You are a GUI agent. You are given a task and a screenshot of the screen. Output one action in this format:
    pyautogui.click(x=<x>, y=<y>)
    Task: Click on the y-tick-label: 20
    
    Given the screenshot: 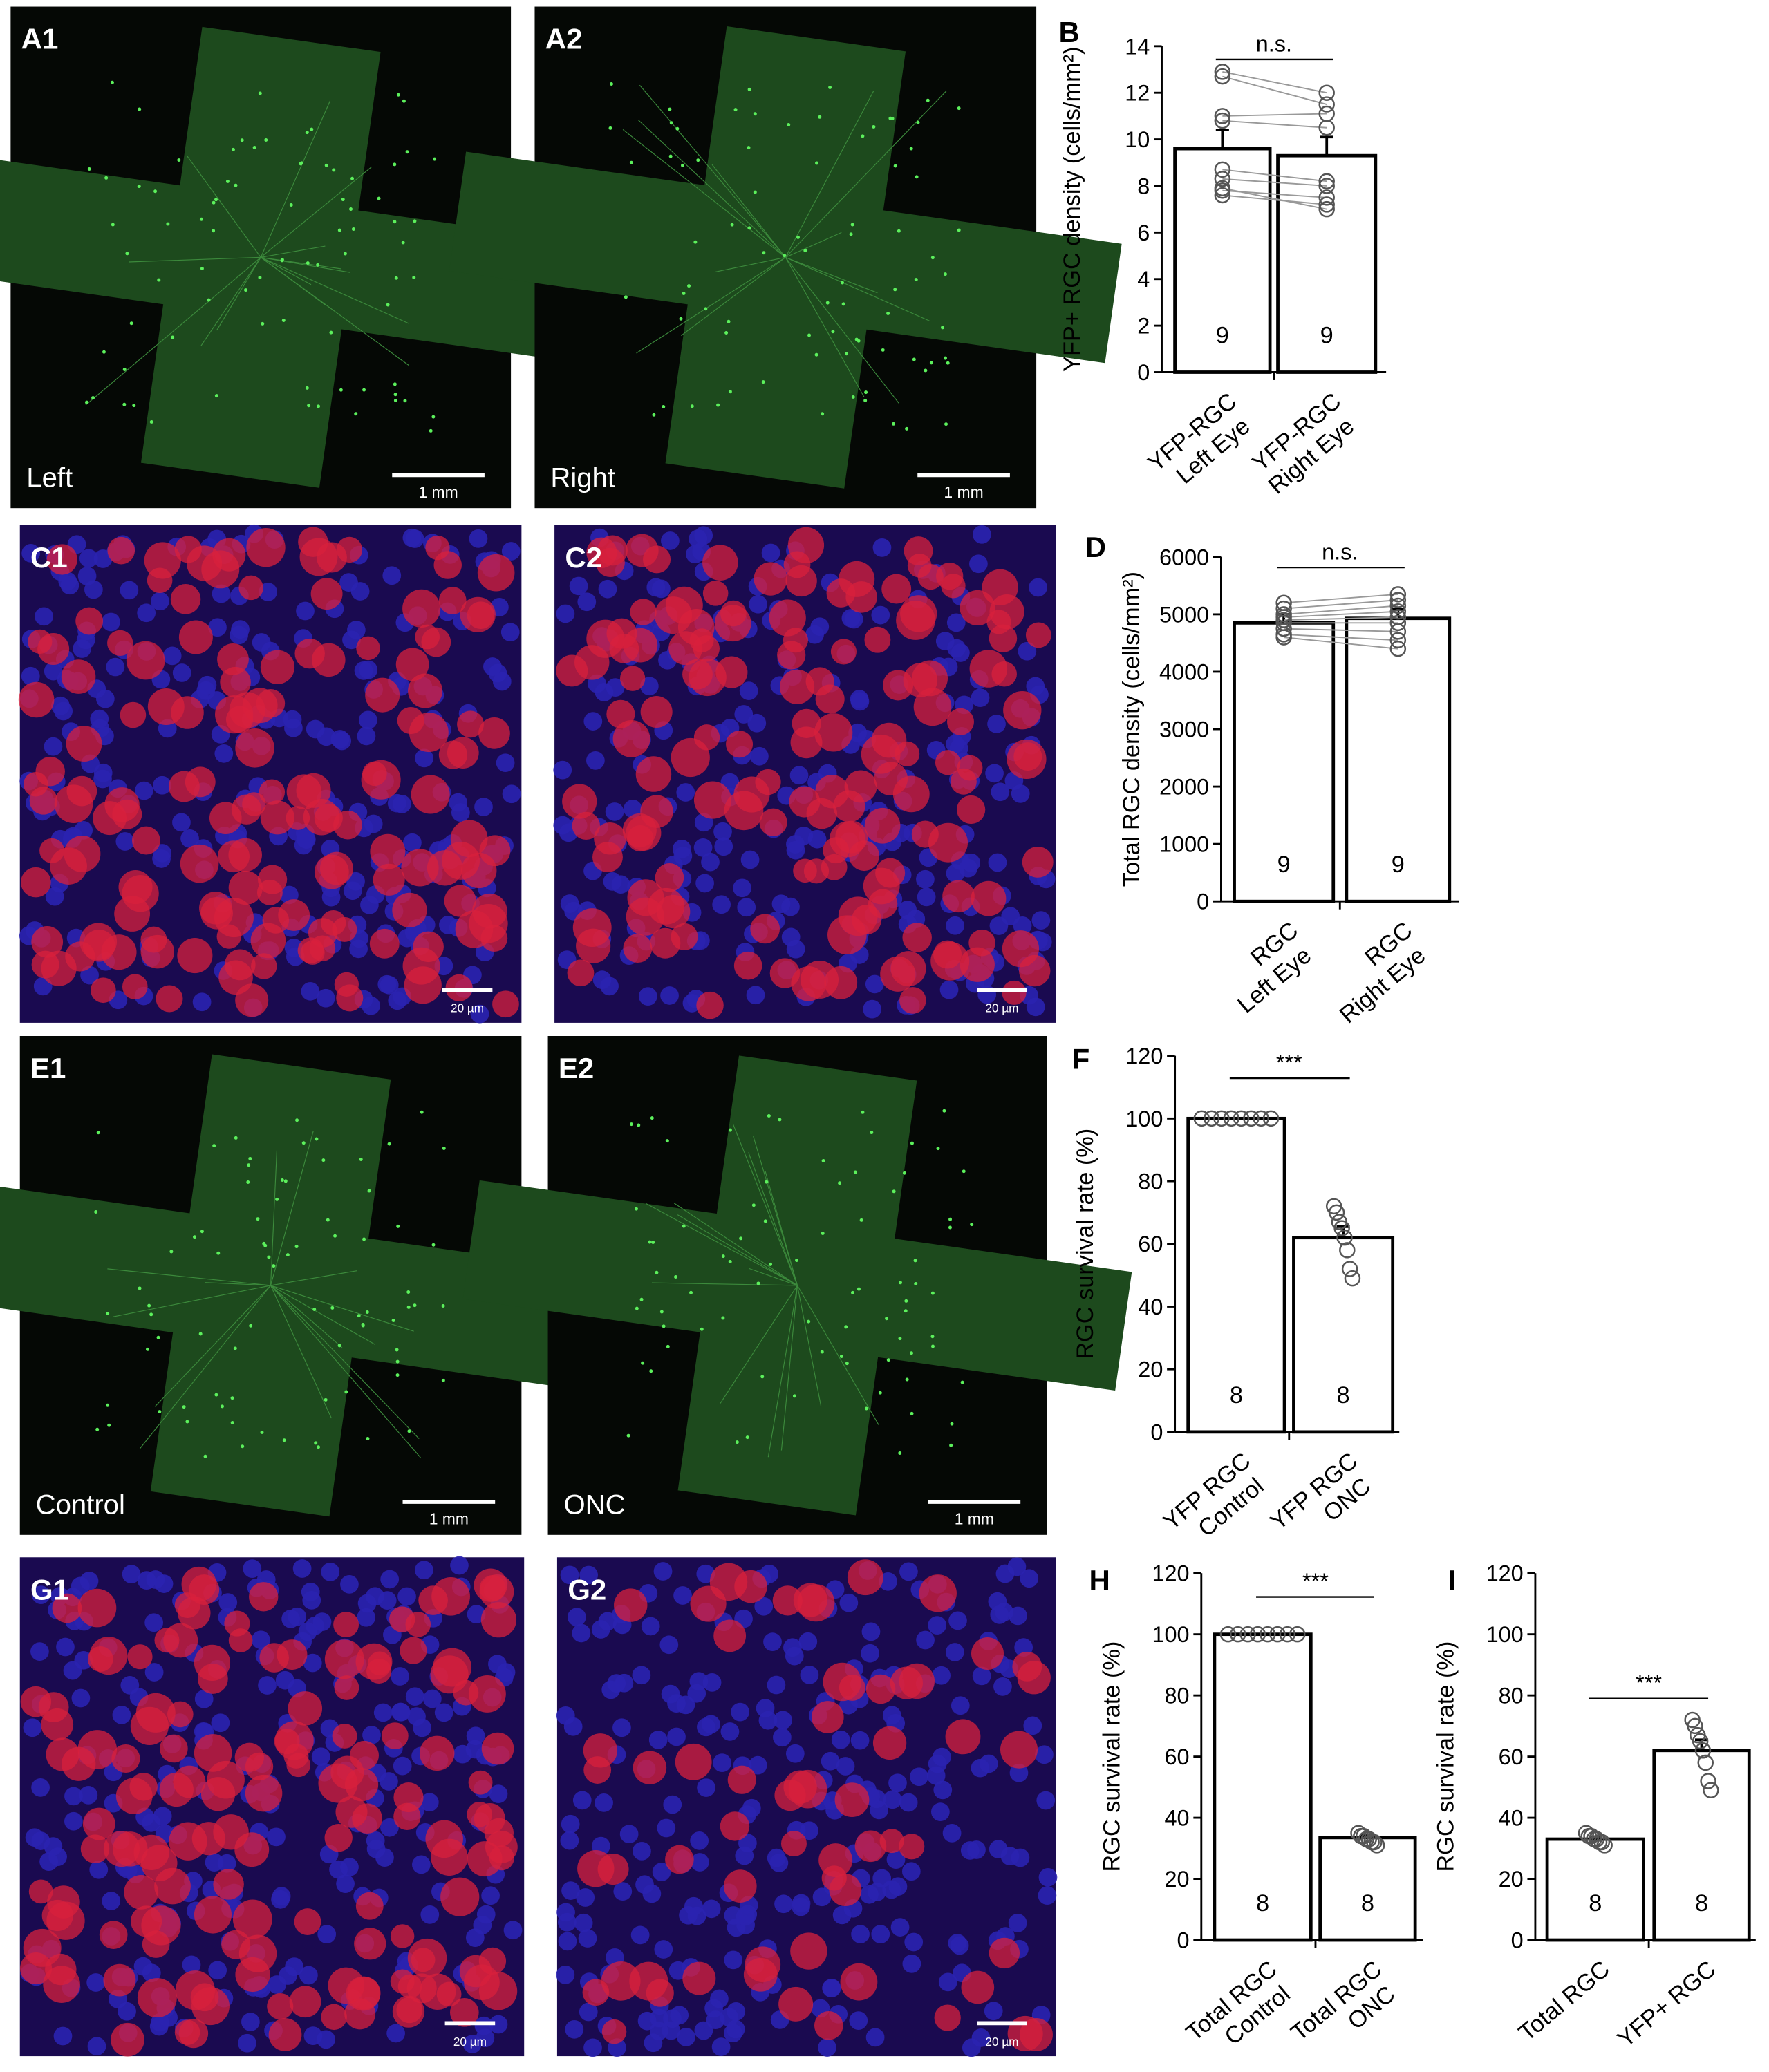 What is the action you would take?
    pyautogui.click(x=1511, y=1879)
    